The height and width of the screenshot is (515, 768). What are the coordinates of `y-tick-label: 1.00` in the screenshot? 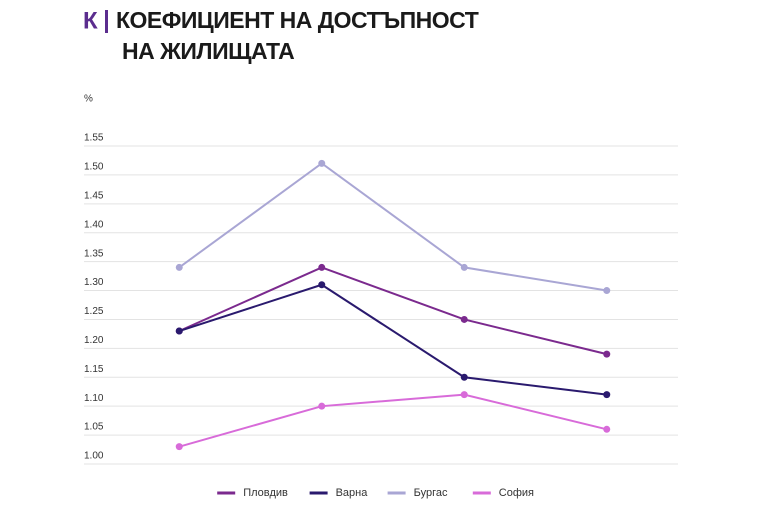 It's located at (94, 456).